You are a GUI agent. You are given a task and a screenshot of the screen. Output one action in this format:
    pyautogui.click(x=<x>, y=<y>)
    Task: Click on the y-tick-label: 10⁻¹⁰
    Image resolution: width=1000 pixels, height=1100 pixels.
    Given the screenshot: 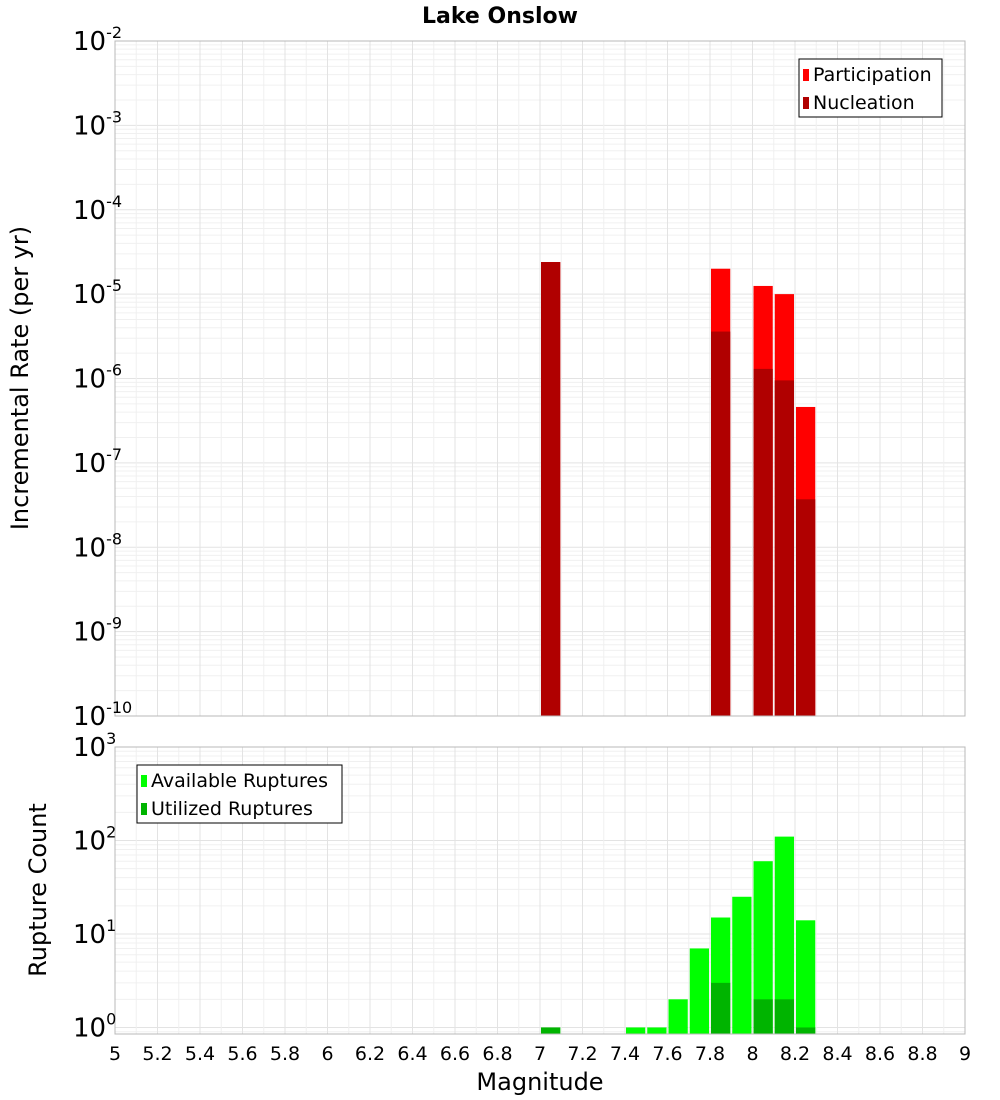 What is the action you would take?
    pyautogui.click(x=102, y=715)
    